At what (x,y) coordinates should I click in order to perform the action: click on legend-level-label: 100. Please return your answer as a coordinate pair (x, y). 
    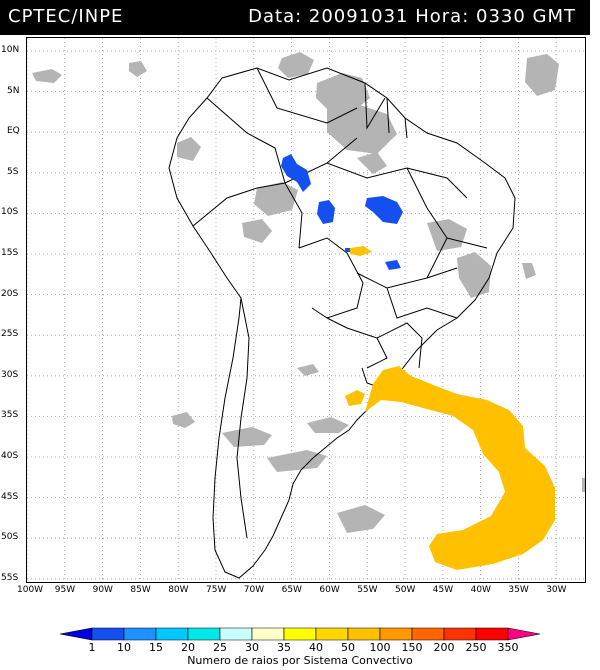
    Looking at the image, I should click on (380, 647).